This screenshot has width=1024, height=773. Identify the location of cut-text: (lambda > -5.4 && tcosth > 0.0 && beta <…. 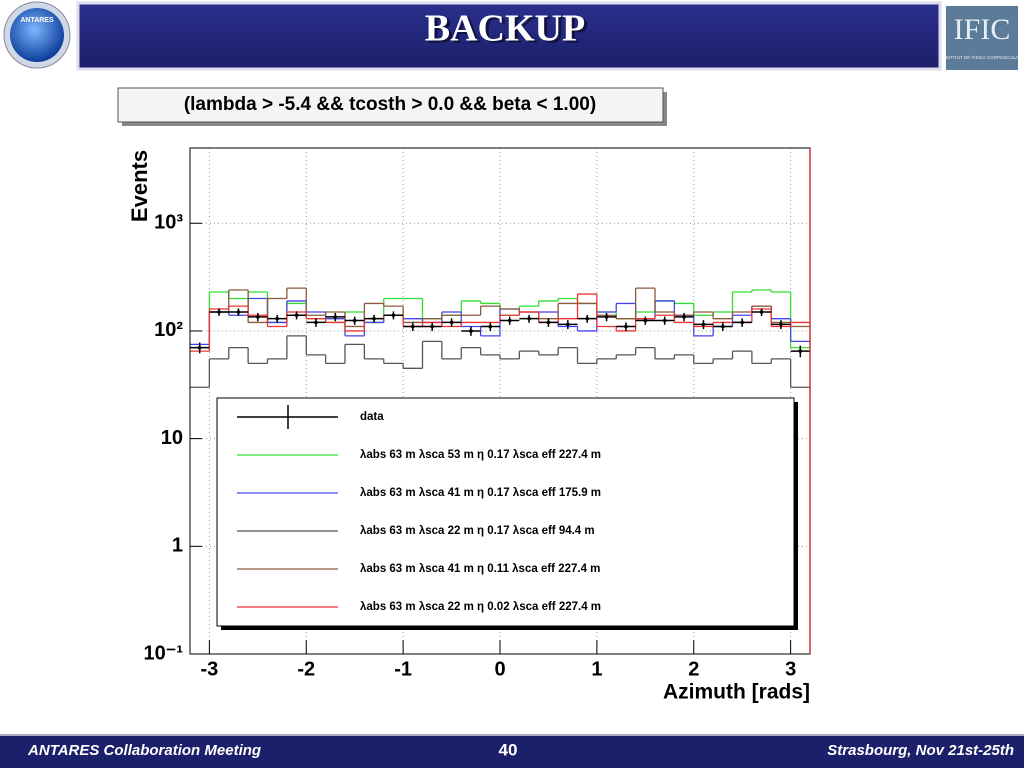
(390, 104).